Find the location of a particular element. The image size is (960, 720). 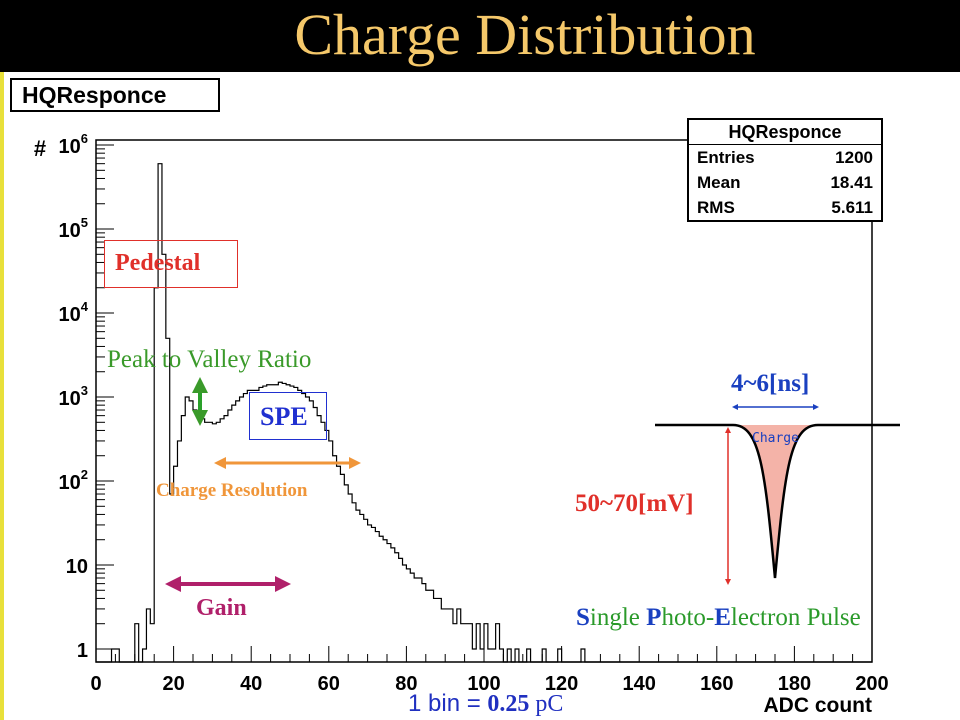

x-axis-label: ADC count is located at coordinates (818, 705).